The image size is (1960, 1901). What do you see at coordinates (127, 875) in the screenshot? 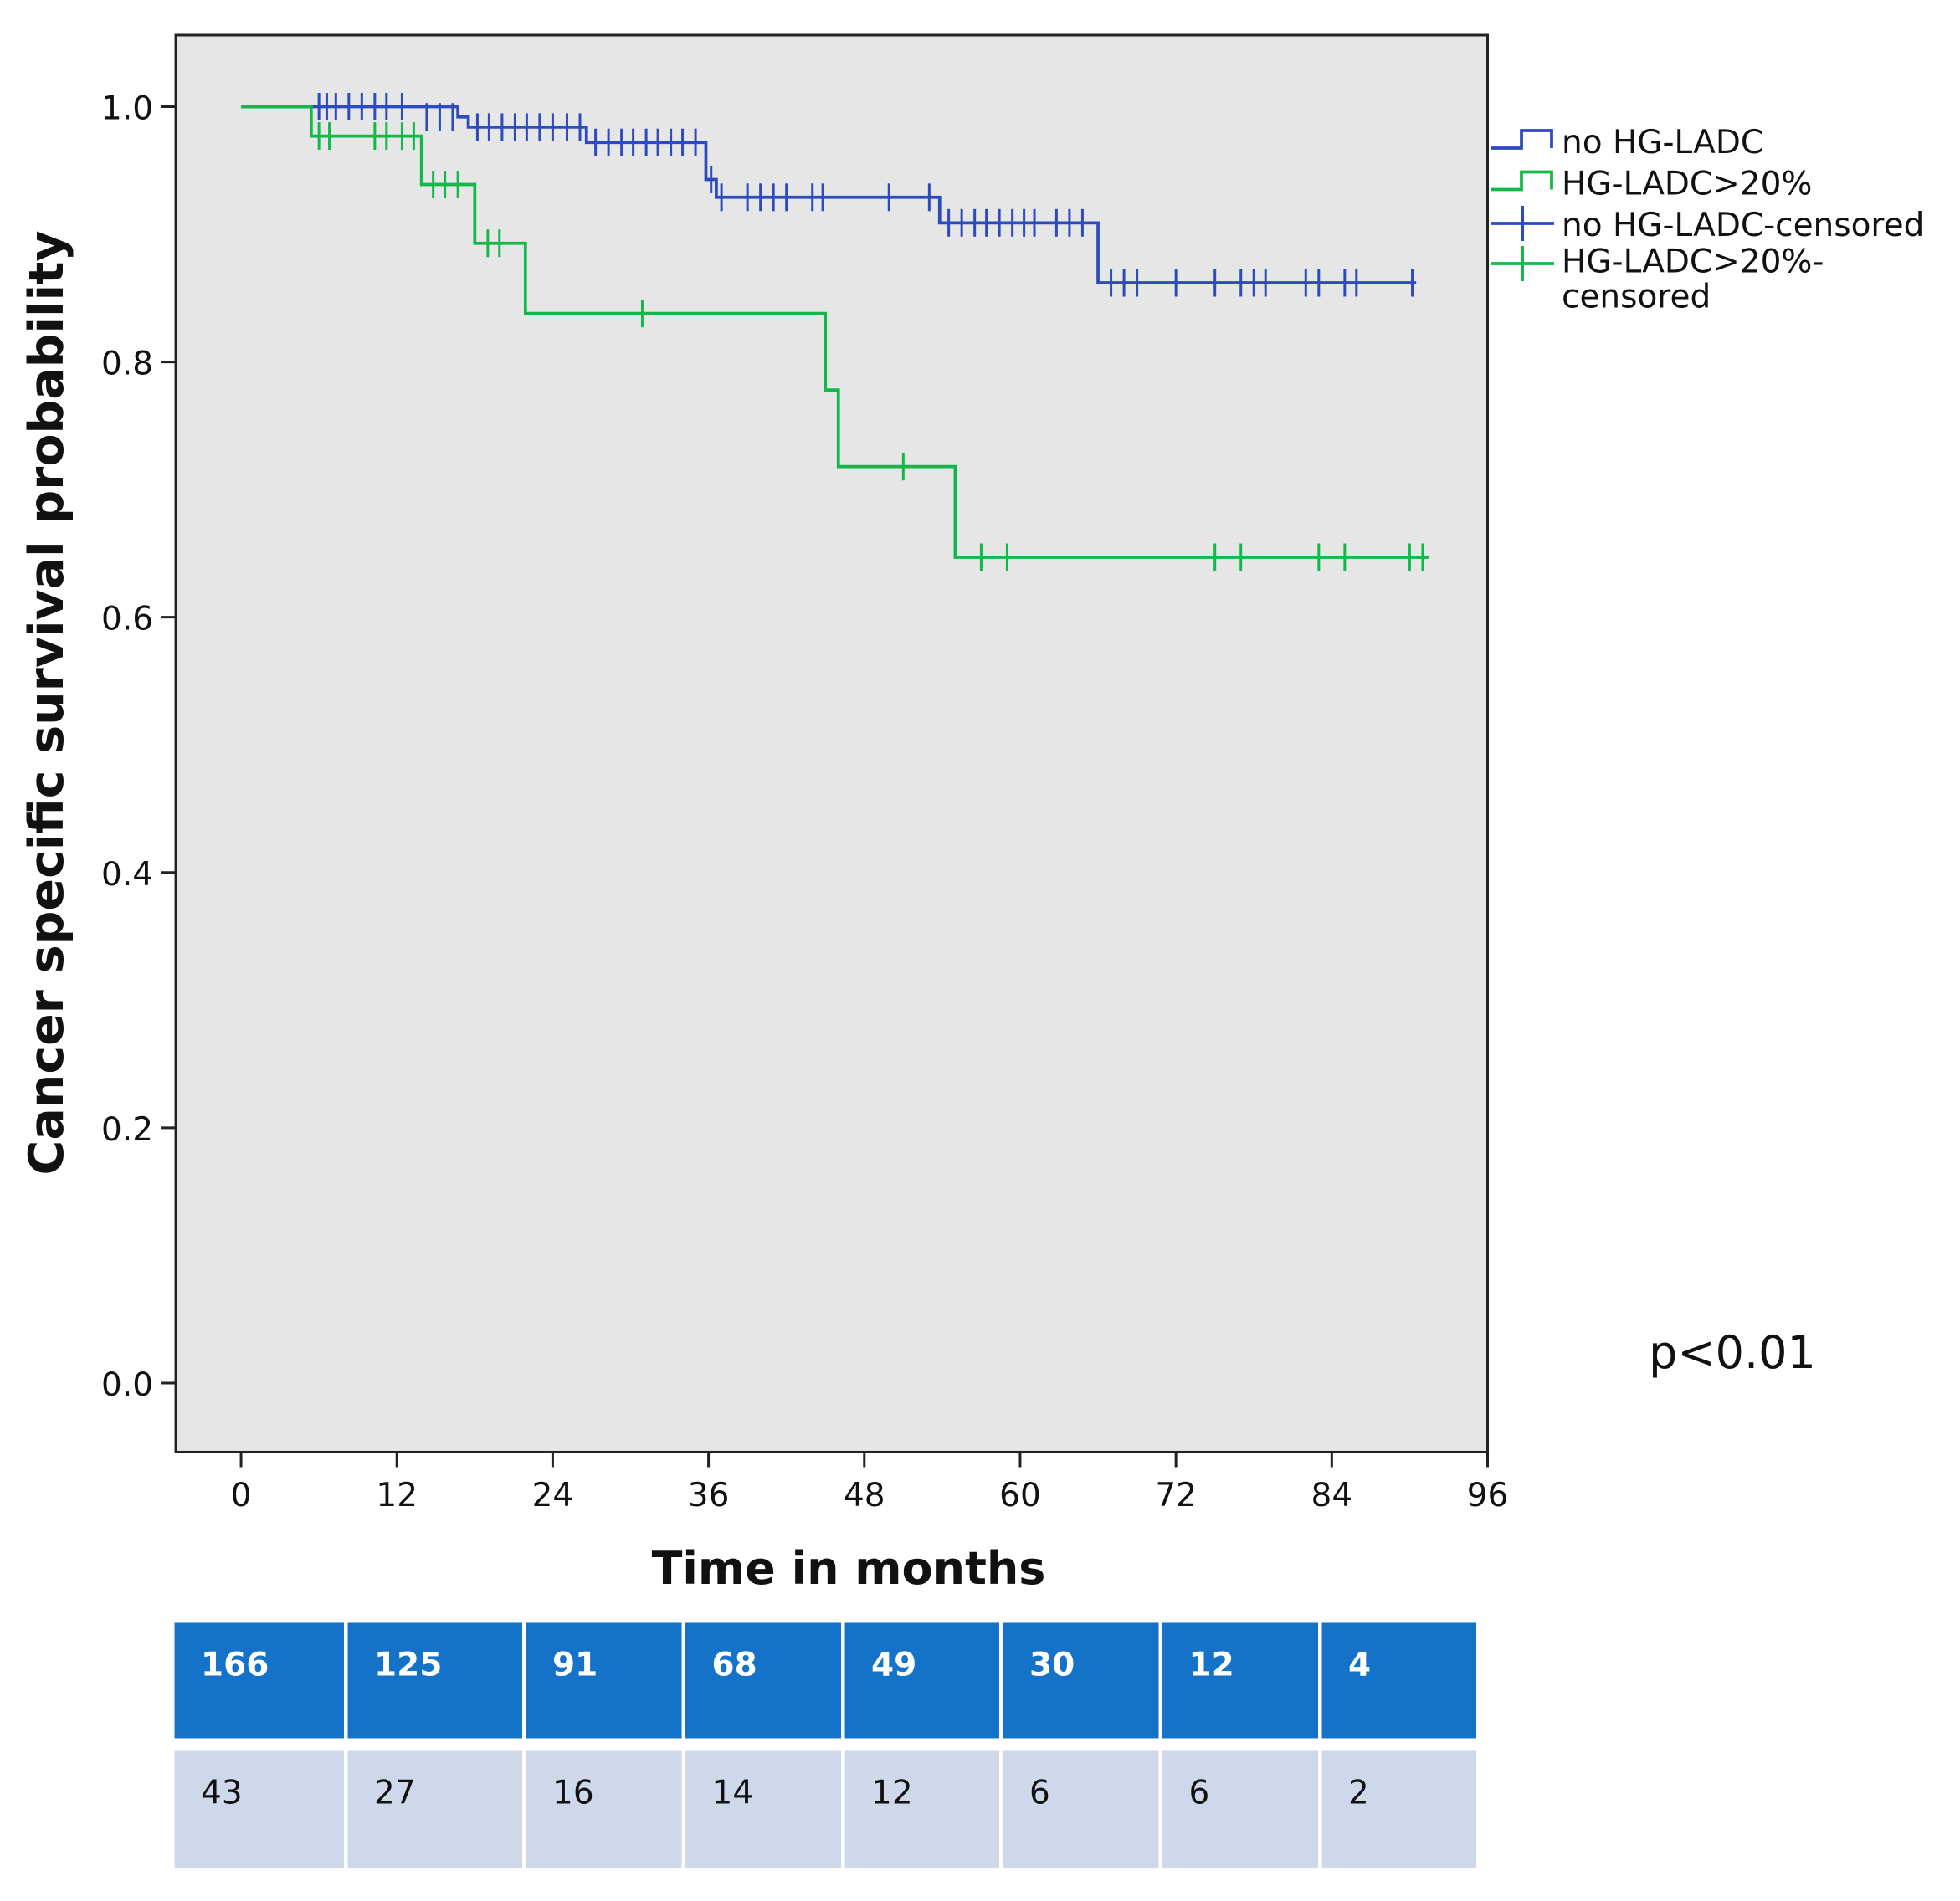
I see `y-tick-label: 0.4` at bounding box center [127, 875].